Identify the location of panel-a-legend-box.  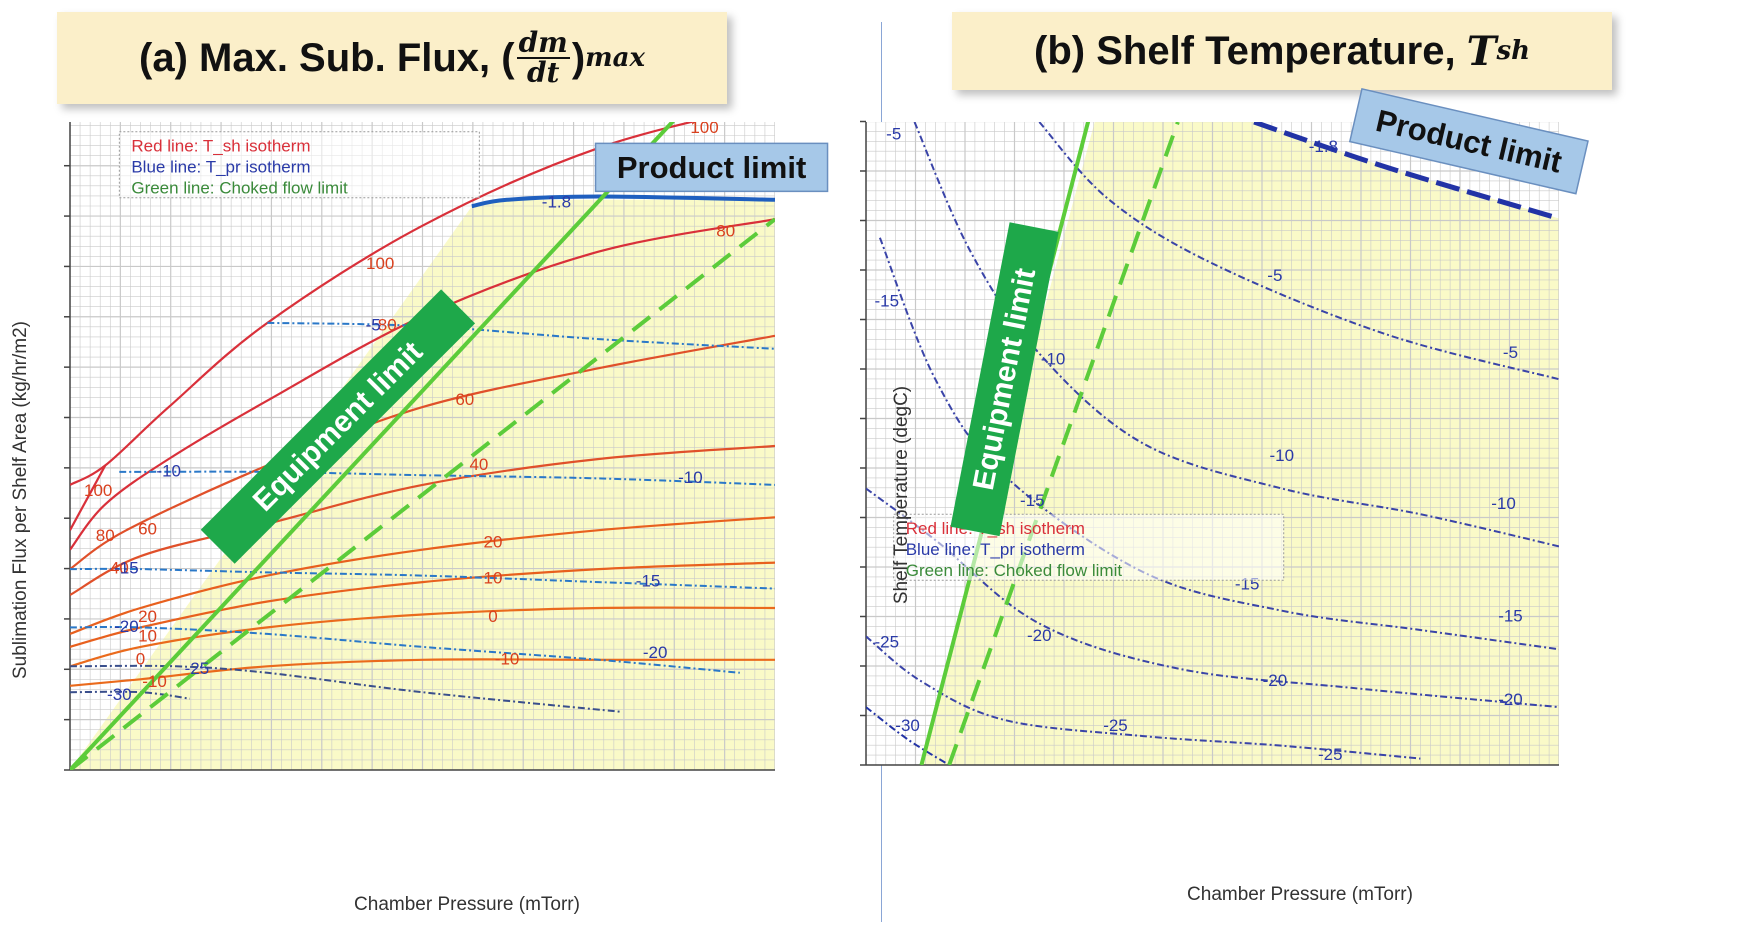
(299, 165).